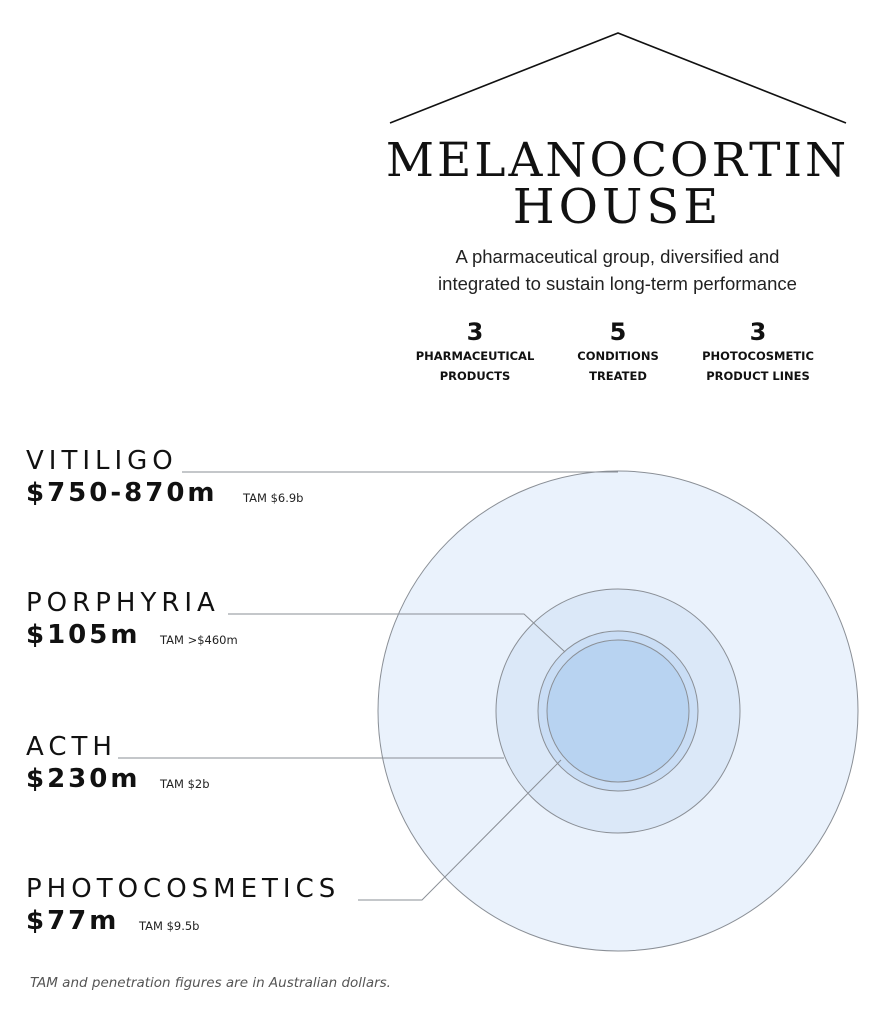  I want to click on stat-label-line2: PRODUCT LINES, so click(758, 376).